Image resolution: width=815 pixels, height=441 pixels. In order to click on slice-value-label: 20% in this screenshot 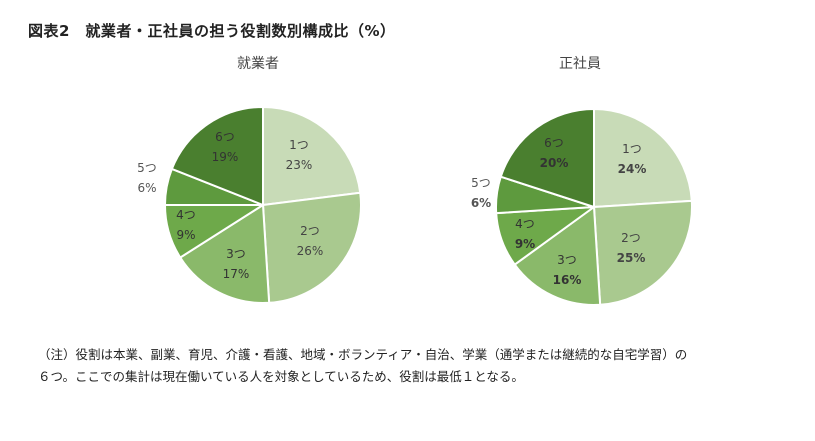, I will do `click(554, 163)`.